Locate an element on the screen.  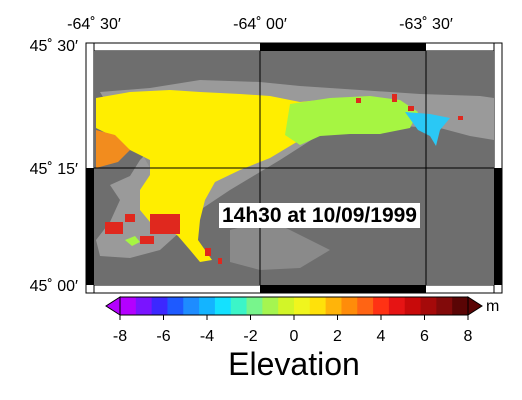
channel-water-low is located at coordinates (427, 129).